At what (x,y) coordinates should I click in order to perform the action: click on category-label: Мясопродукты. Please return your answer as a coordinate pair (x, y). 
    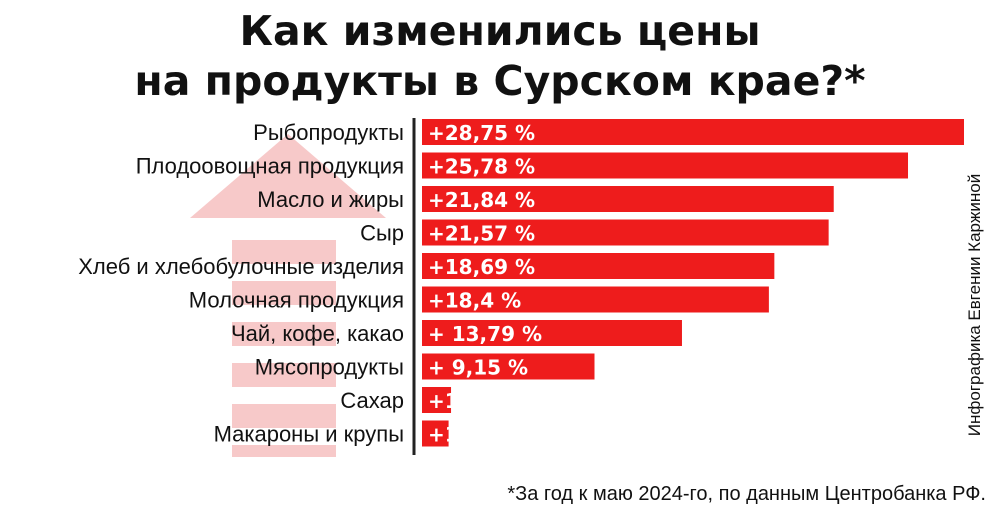
    Looking at the image, I should click on (329, 367).